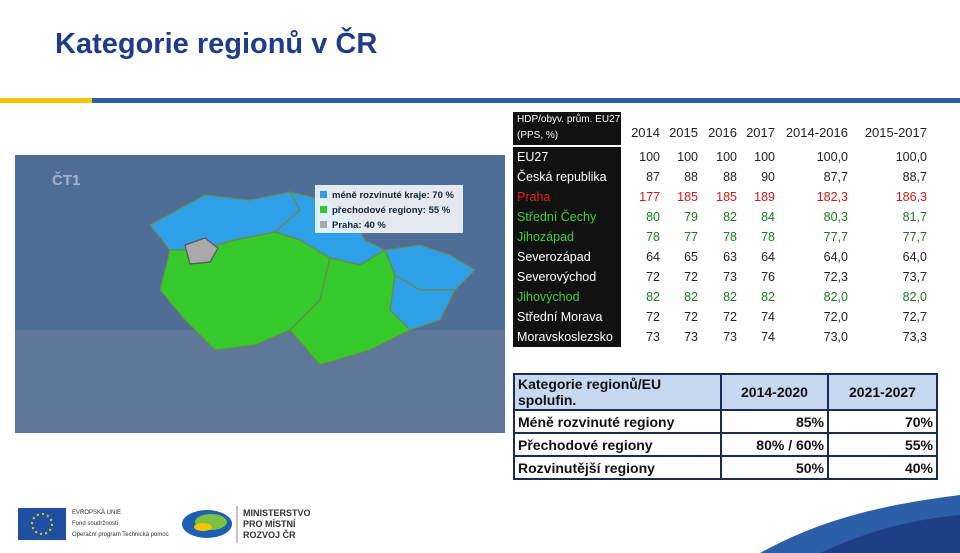  Describe the element at coordinates (764, 197) in the screenshot. I see `number-cell: 189` at that location.